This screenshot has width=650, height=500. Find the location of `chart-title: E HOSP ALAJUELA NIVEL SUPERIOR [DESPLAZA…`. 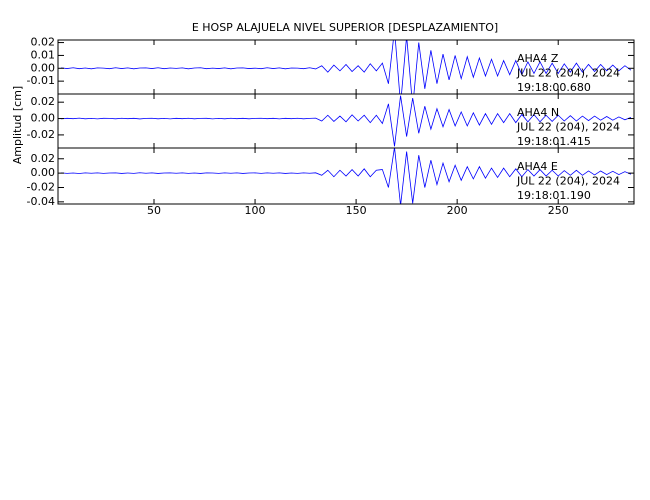

chart-title: E HOSP ALAJUELA NIVEL SUPERIOR [DESPLAZA… is located at coordinates (345, 27).